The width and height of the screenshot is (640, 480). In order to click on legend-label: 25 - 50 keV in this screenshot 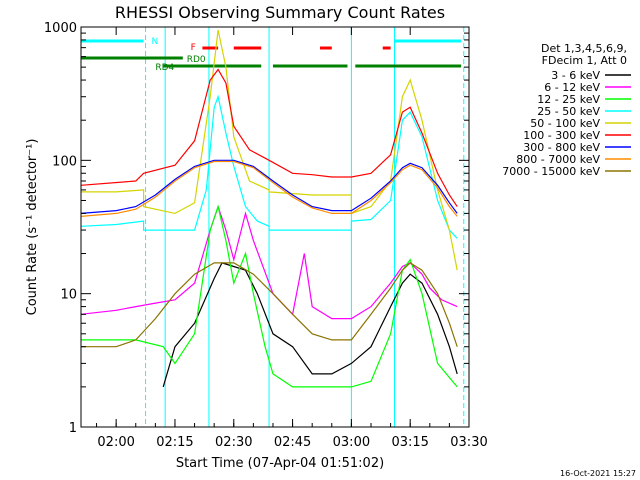, I will do `click(568, 111)`.